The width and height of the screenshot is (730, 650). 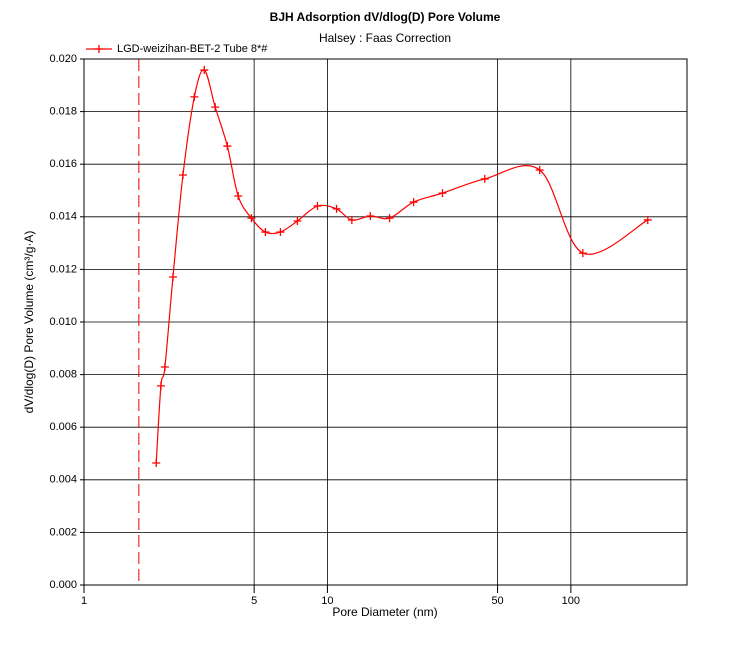 What do you see at coordinates (63, 427) in the screenshot?
I see `y-tick-label: 0.006` at bounding box center [63, 427].